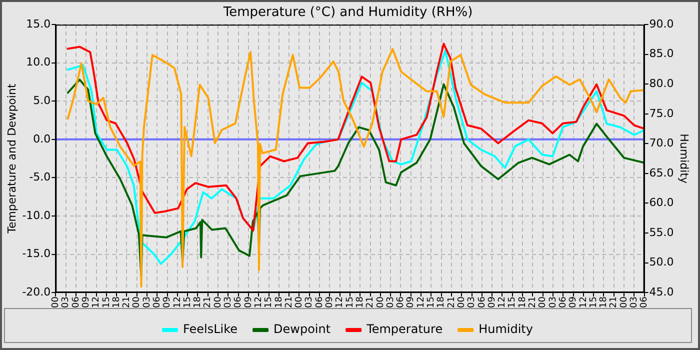 The height and width of the screenshot is (350, 700). What do you see at coordinates (684, 159) in the screenshot?
I see `y2-axis-title: Humidity` at bounding box center [684, 159].